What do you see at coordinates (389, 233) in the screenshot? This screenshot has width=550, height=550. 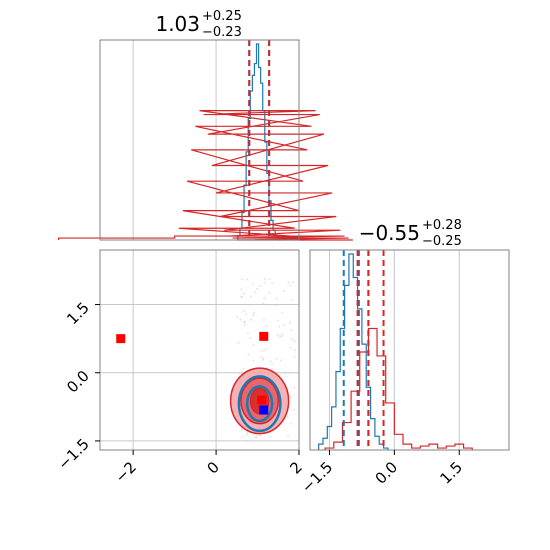 I see `panel-3-title-value: −0.55` at bounding box center [389, 233].